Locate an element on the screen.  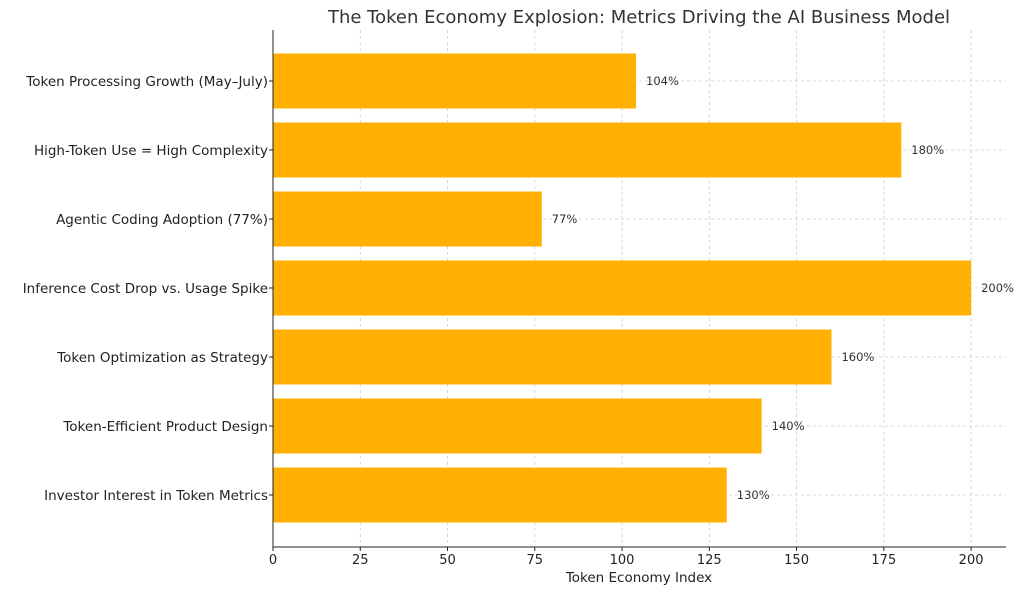
x-tick-label: 200 is located at coordinates (971, 560).